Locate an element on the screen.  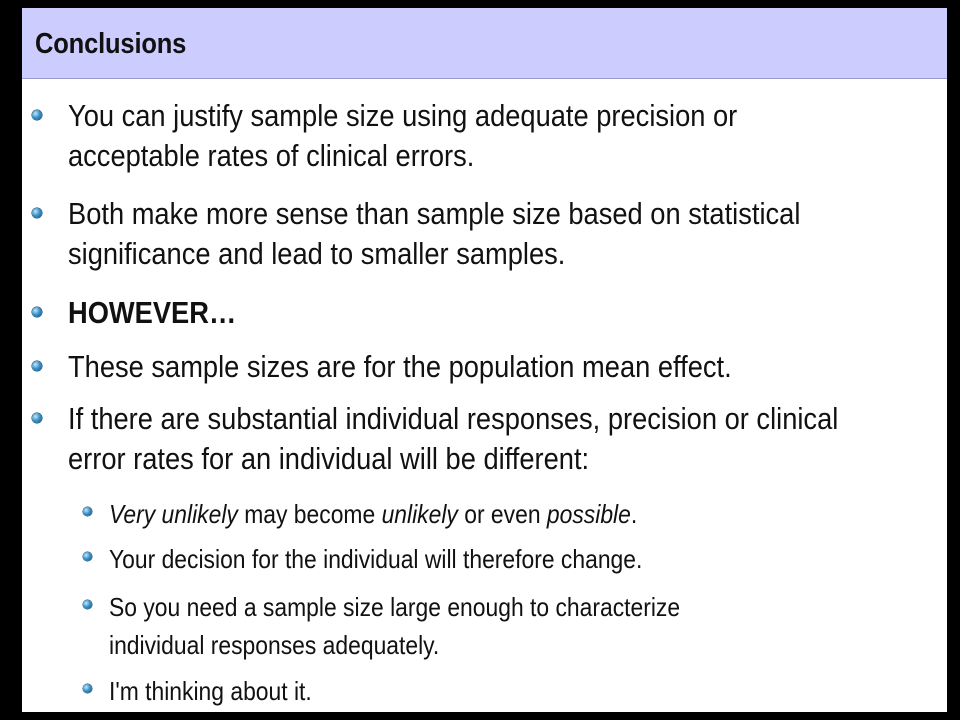
text-emphasis: Very unlikely is located at coordinates (173, 514).